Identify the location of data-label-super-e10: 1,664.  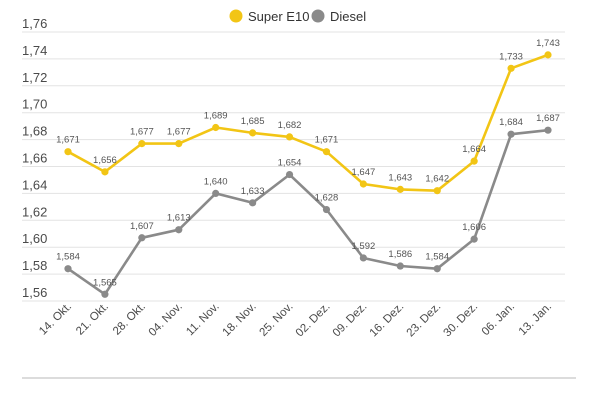
(474, 149).